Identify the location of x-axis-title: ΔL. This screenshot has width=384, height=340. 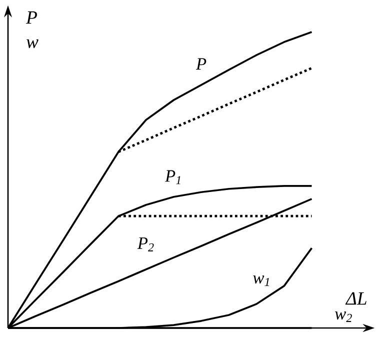
(355, 298).